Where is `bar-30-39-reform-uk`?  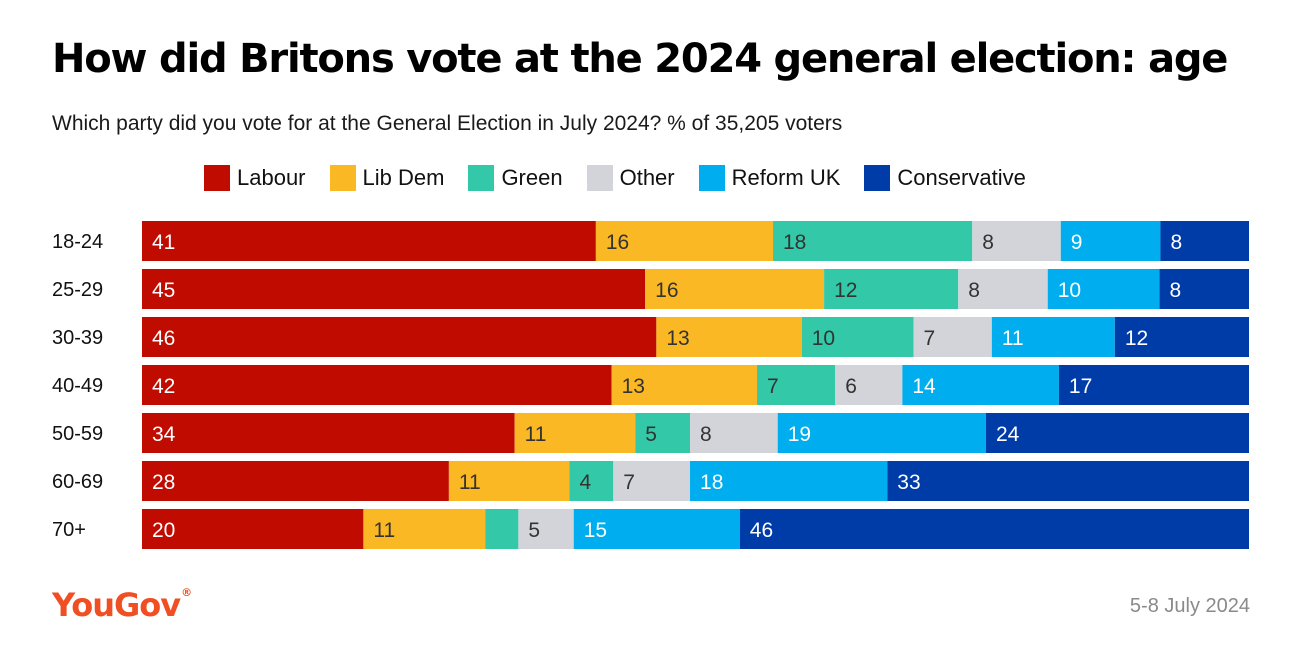
bar-30-39-reform-uk is located at coordinates (1053, 337).